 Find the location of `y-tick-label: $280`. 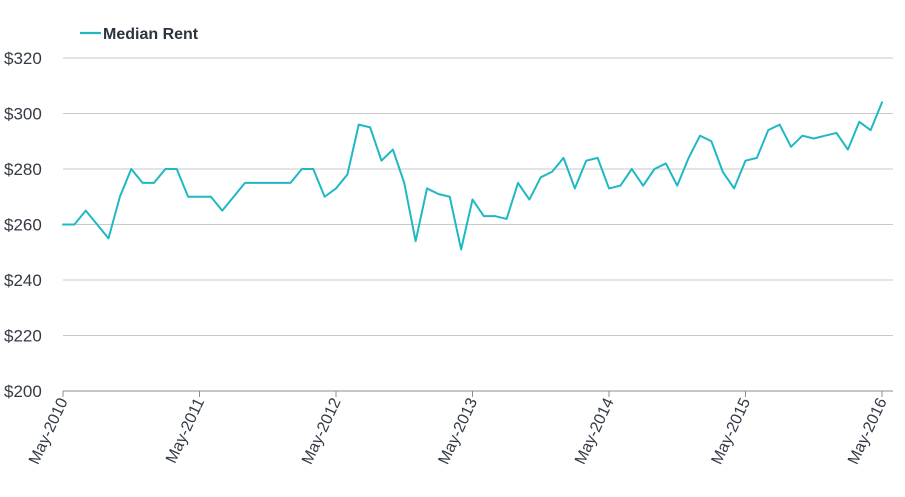

y-tick-label: $280 is located at coordinates (23, 169).